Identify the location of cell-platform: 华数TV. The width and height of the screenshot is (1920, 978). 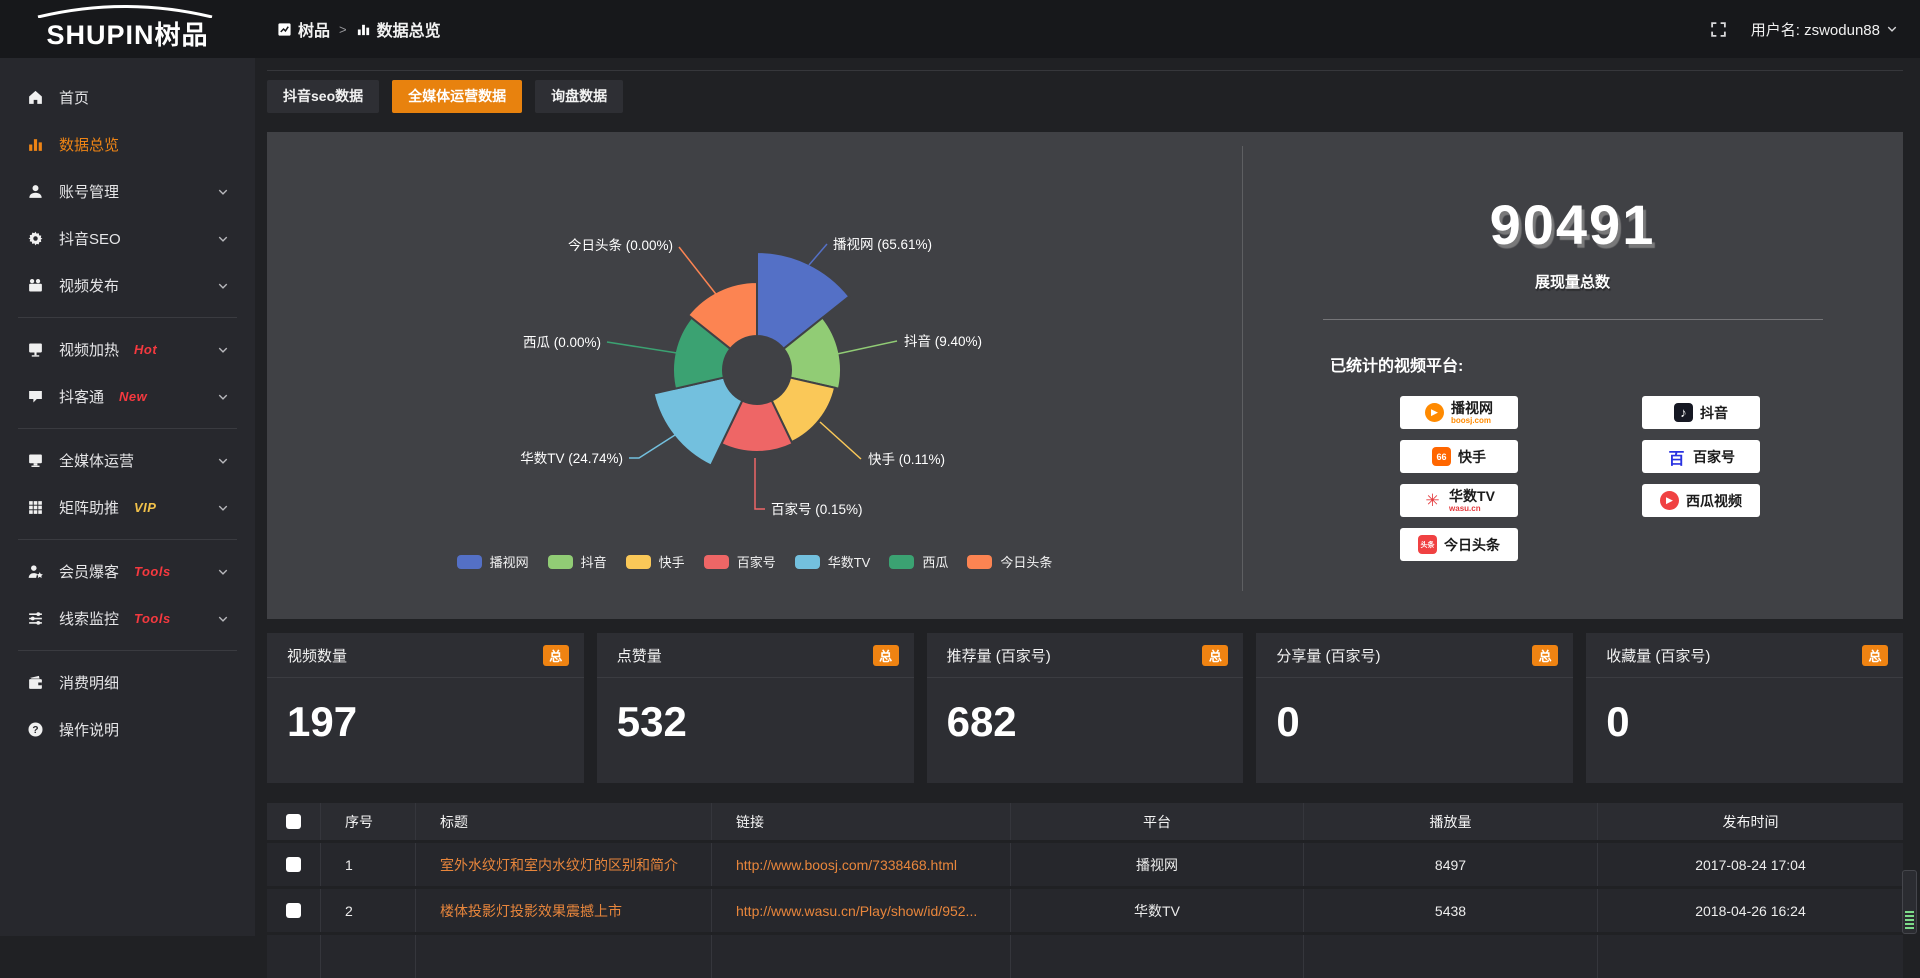
(1157, 910).